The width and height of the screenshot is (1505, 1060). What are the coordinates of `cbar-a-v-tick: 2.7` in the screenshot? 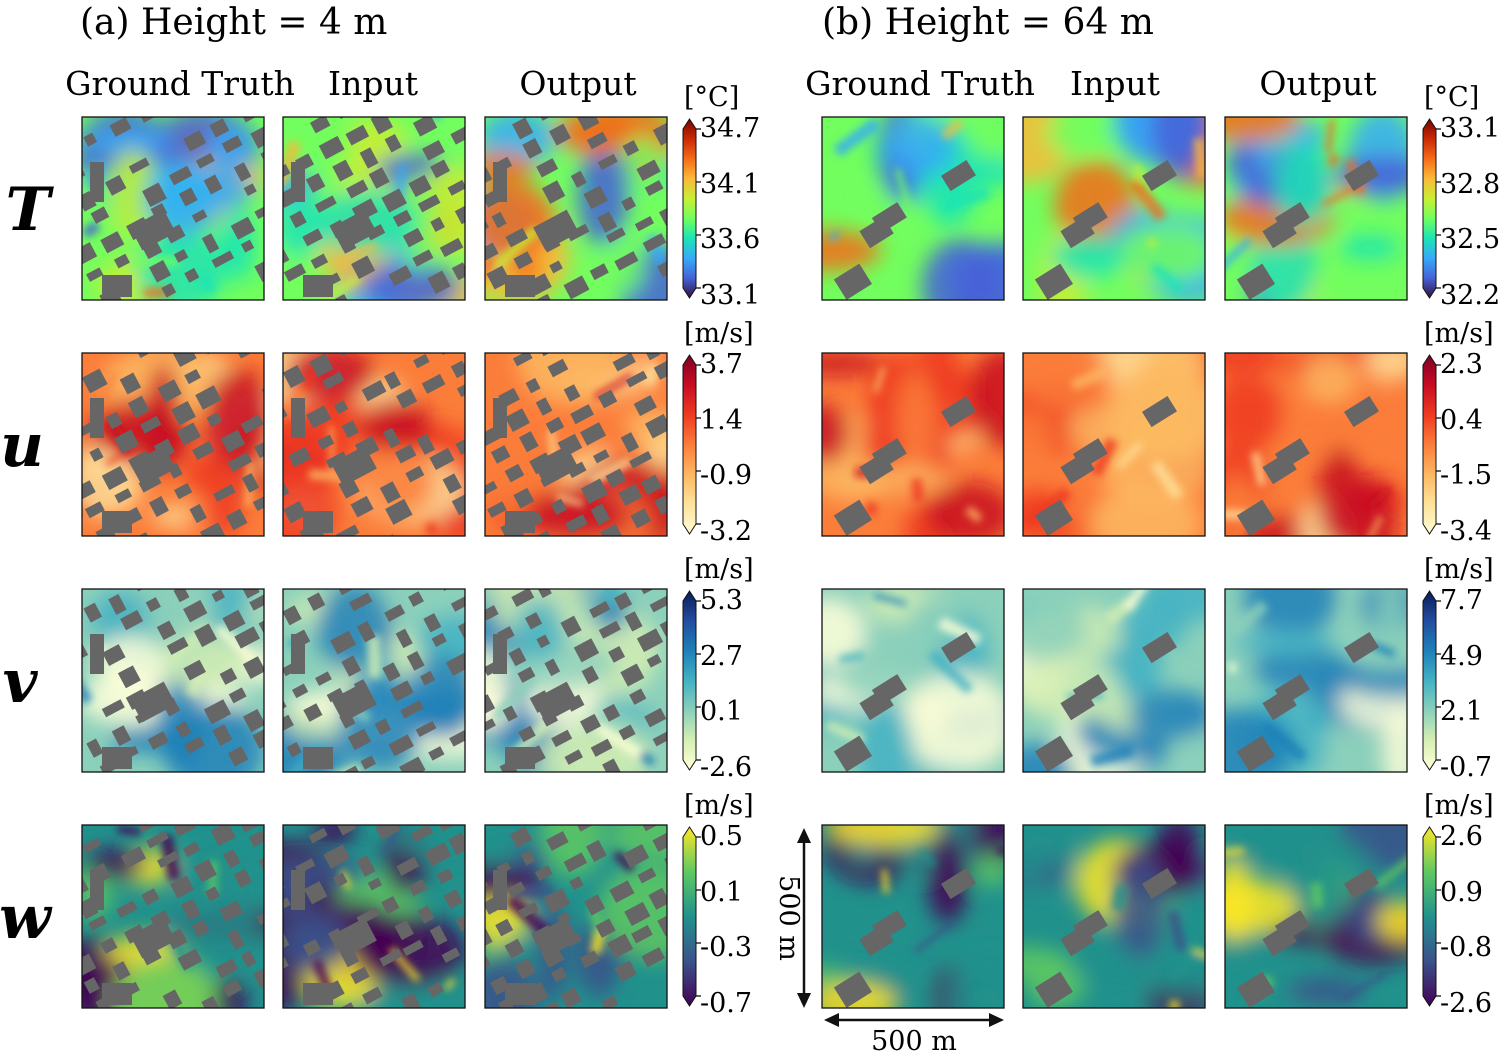 It's located at (721, 656).